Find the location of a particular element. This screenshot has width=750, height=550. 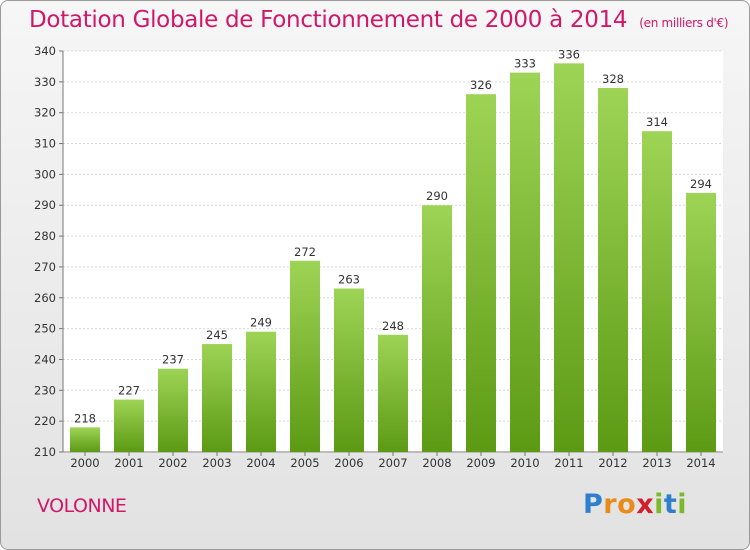

x-tick-label: 2005 is located at coordinates (304, 463).